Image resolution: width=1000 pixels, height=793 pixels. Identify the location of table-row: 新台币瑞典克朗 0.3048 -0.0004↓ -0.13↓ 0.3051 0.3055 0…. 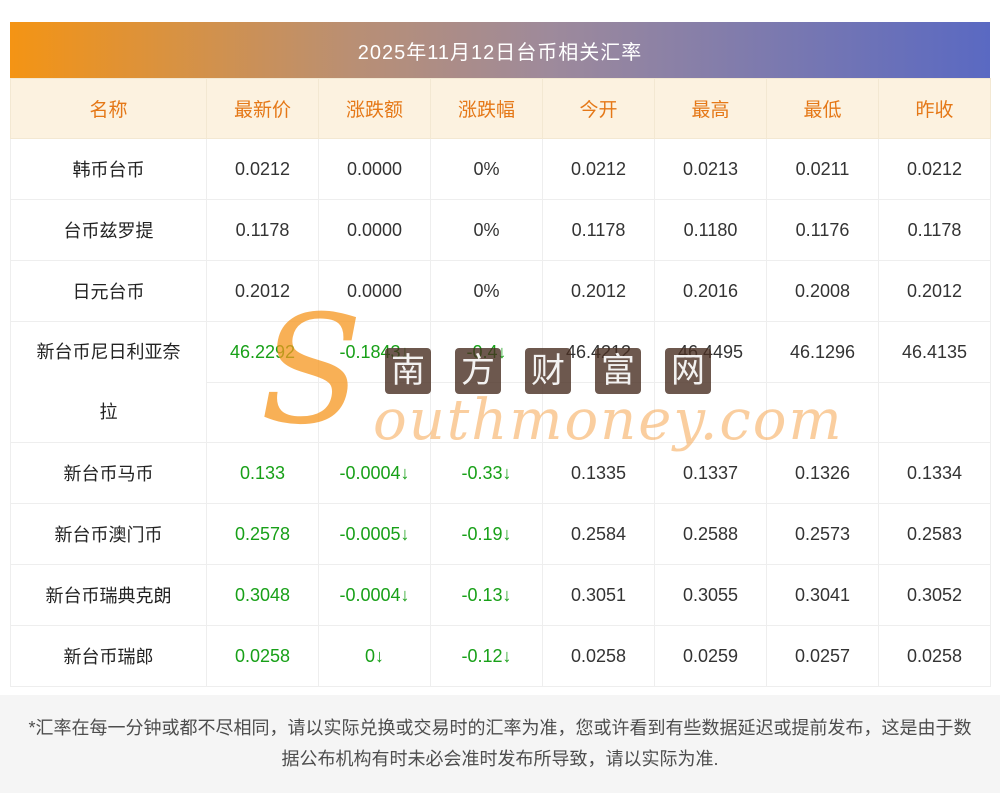
(500, 595).